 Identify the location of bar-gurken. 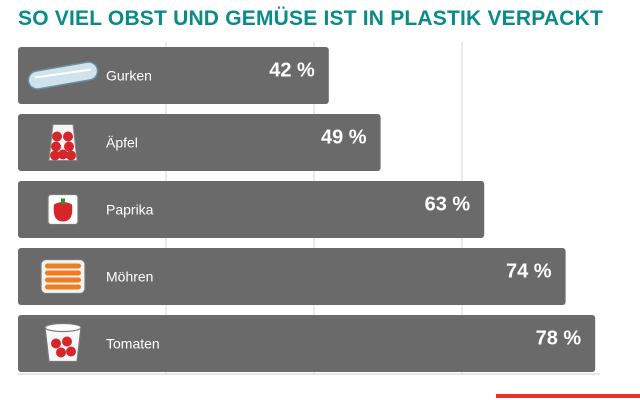
(173, 75).